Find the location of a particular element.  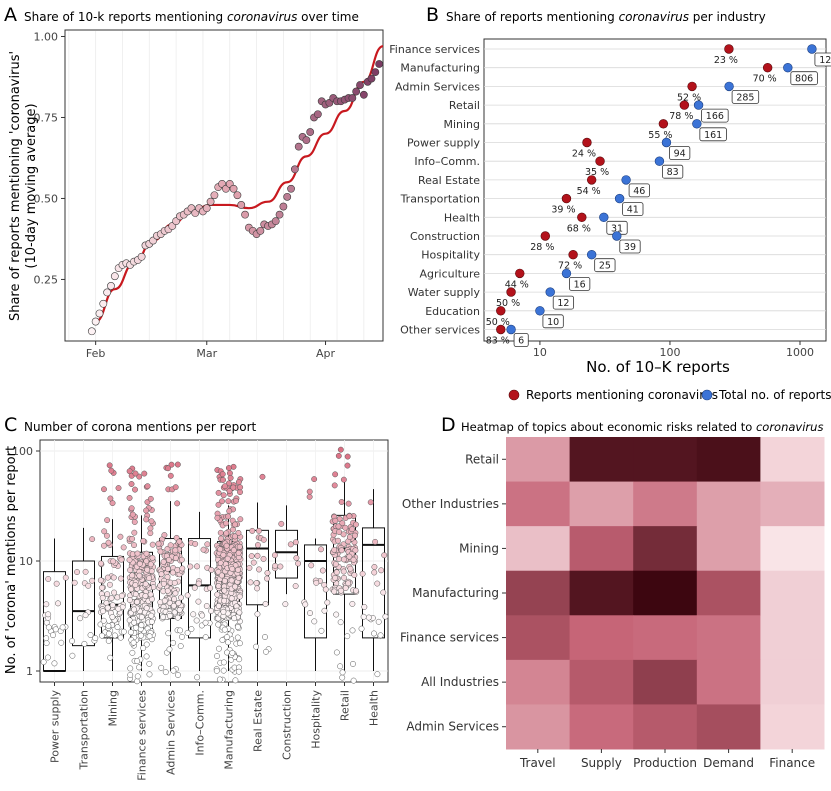

b-pct-label: 44 % is located at coordinates (517, 284).